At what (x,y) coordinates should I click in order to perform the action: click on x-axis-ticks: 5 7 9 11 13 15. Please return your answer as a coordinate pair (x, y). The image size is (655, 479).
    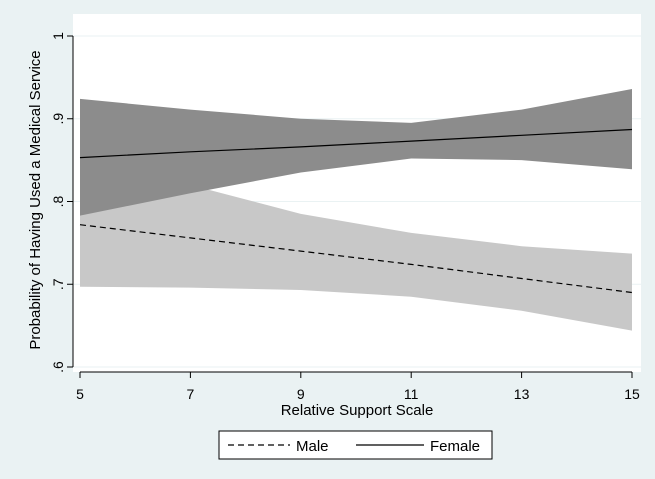
    Looking at the image, I should click on (358, 387).